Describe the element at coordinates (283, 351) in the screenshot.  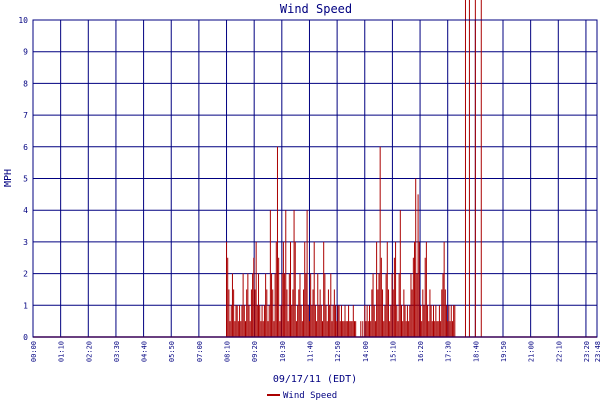
I see `x-tick-label: 10:30` at that location.